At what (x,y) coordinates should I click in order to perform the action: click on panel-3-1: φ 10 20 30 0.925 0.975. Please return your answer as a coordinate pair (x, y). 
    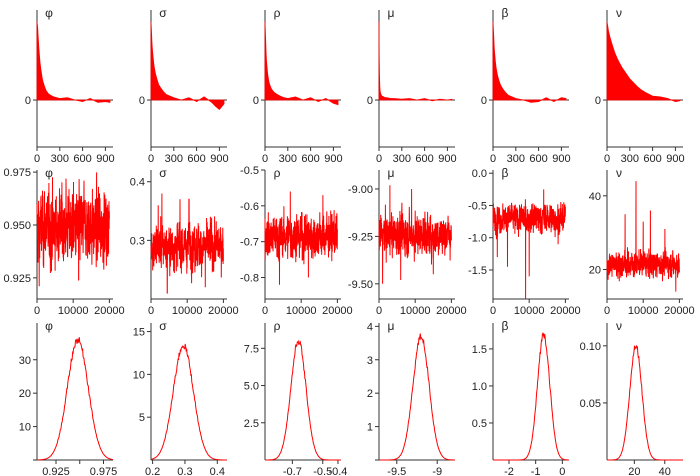
    Looking at the image, I should click on (68, 397).